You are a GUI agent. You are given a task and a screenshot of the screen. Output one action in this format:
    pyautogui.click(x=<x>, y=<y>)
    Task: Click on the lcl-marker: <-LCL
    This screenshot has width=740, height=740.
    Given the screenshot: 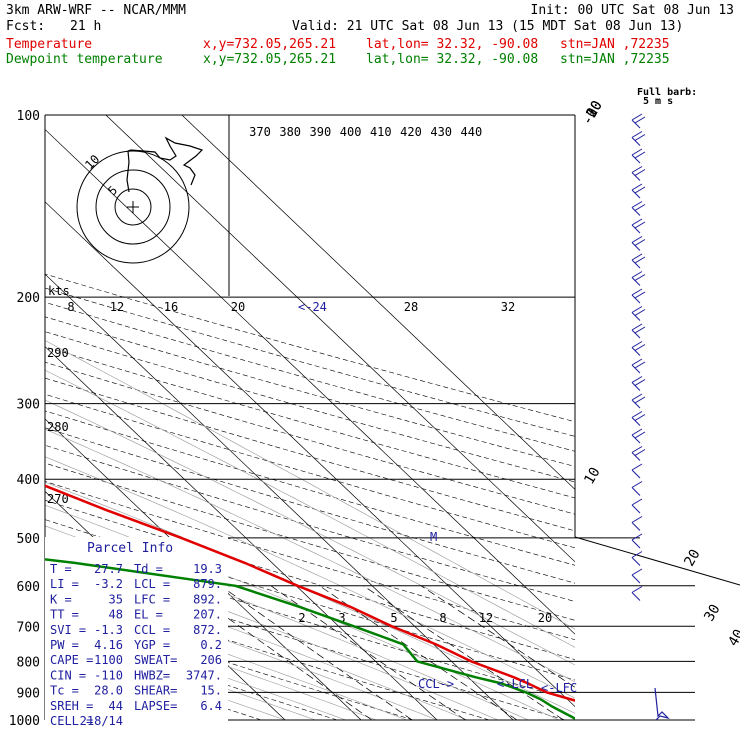 What is the action you would take?
    pyautogui.click(x=515, y=684)
    